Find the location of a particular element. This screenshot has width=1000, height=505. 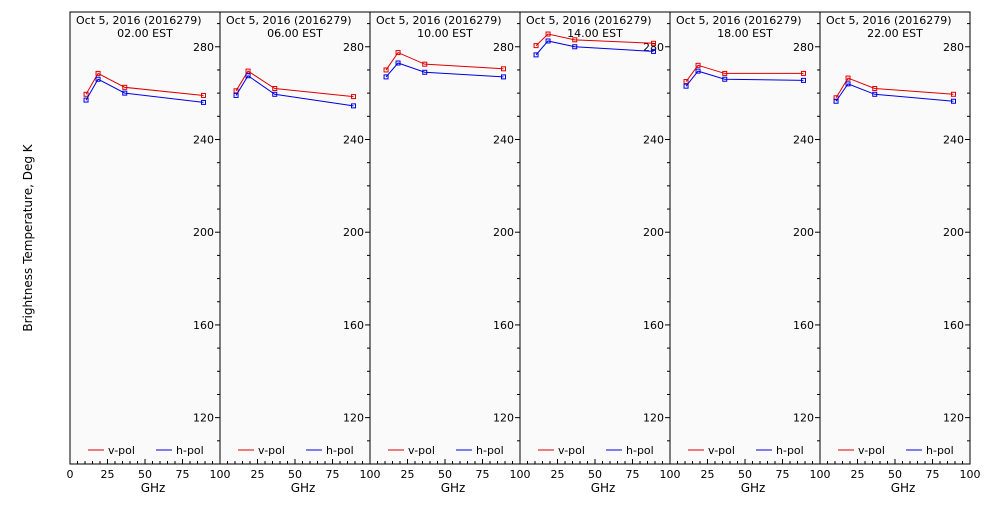

panel-title-time: 22.00 EST is located at coordinates (895, 33).